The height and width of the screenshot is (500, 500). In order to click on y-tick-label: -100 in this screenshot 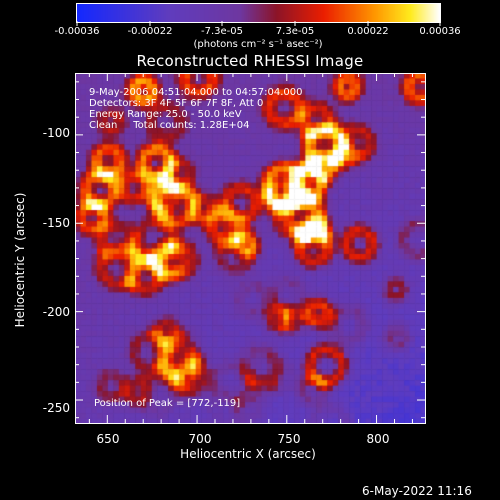, I will do `click(56, 133)`.